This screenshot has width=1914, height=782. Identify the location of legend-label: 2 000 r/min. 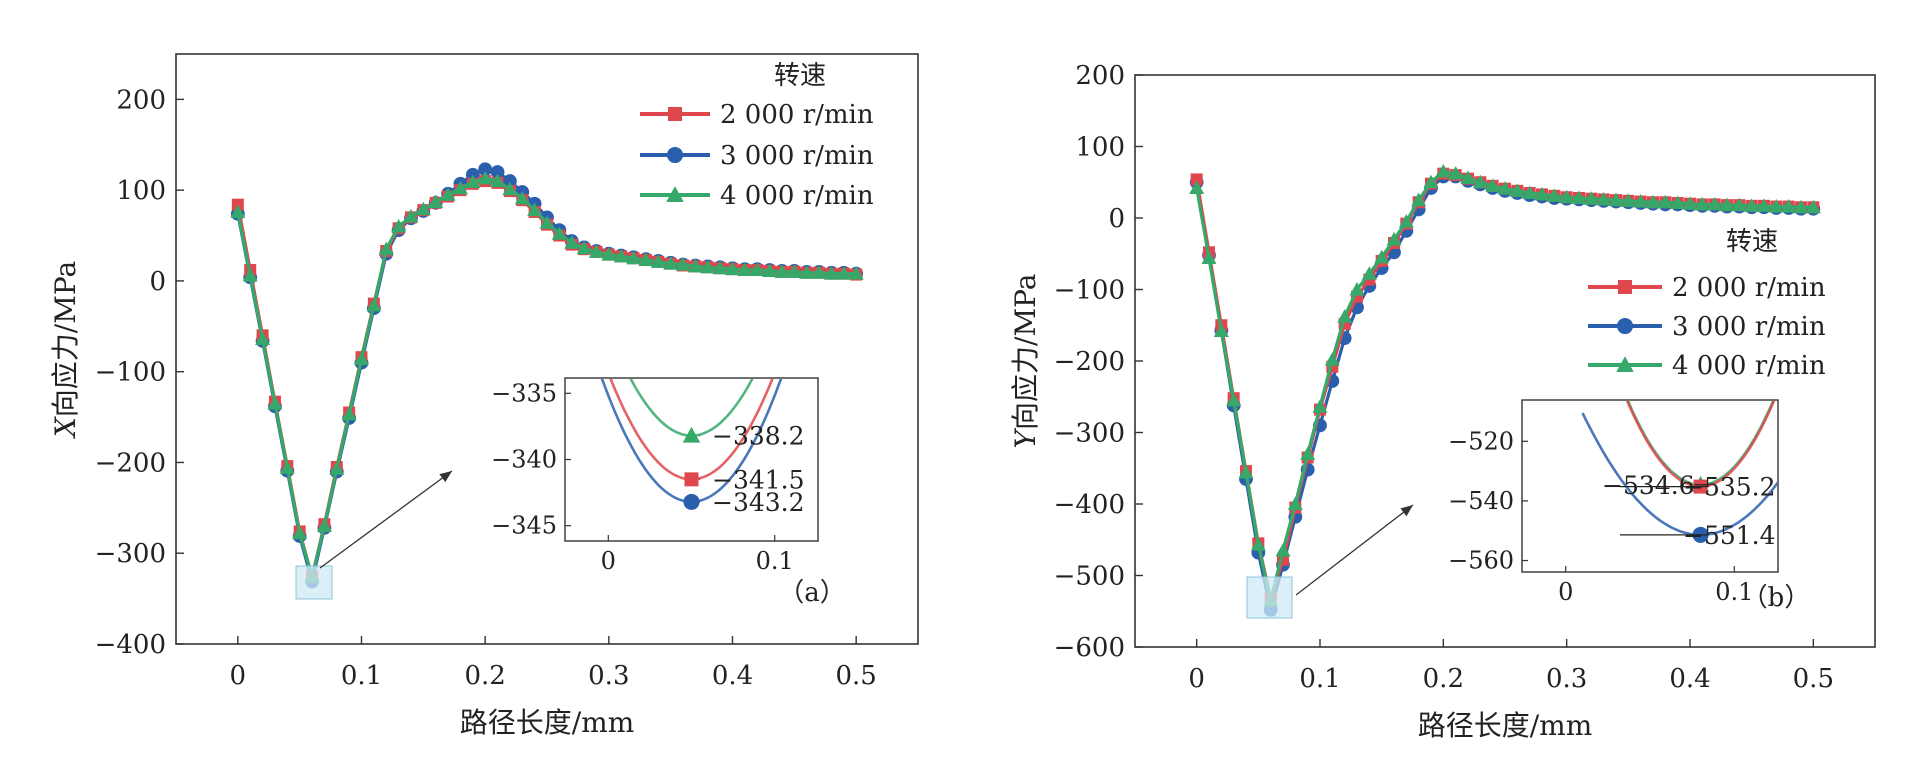
(797, 115).